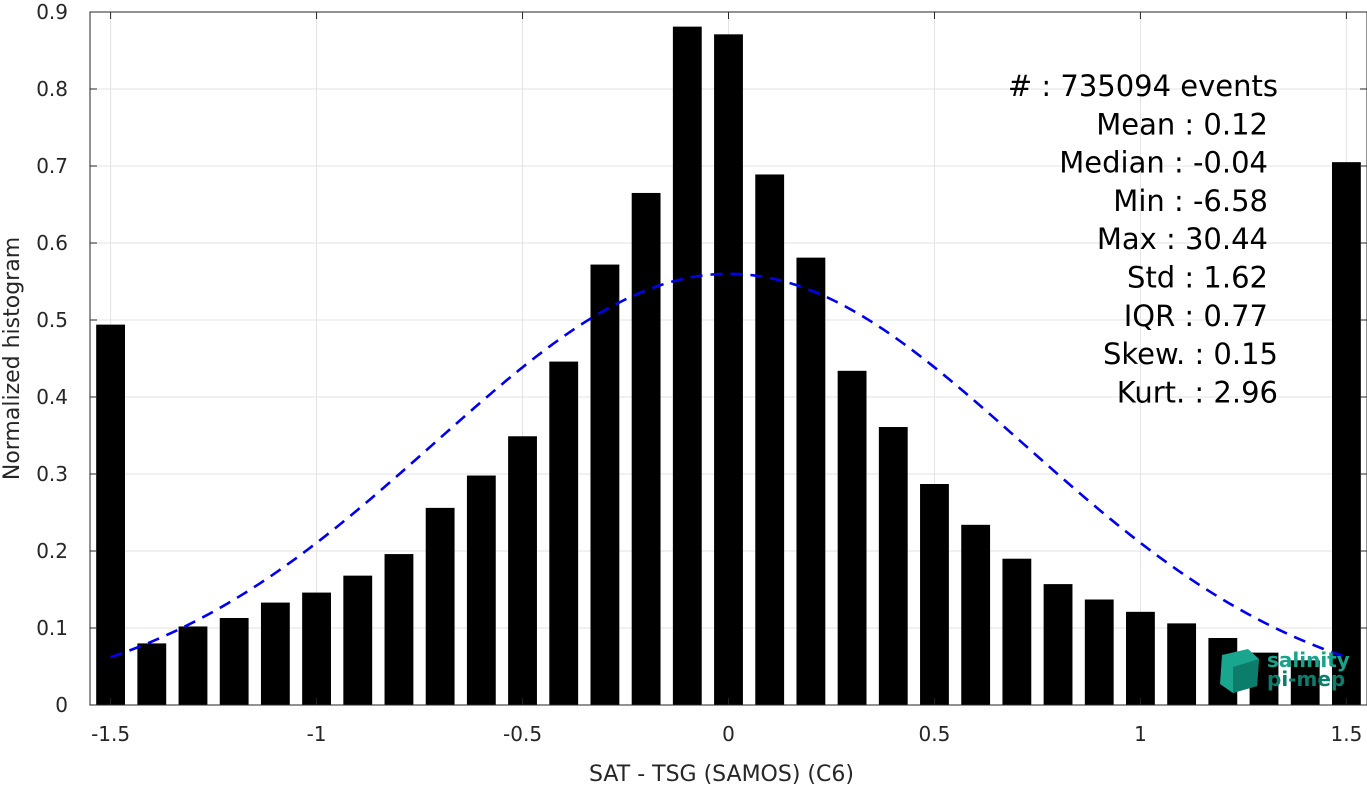 The height and width of the screenshot is (785, 1367). Describe the element at coordinates (1196, 316) in the screenshot. I see `stat-line: IQR : 0.77` at that location.